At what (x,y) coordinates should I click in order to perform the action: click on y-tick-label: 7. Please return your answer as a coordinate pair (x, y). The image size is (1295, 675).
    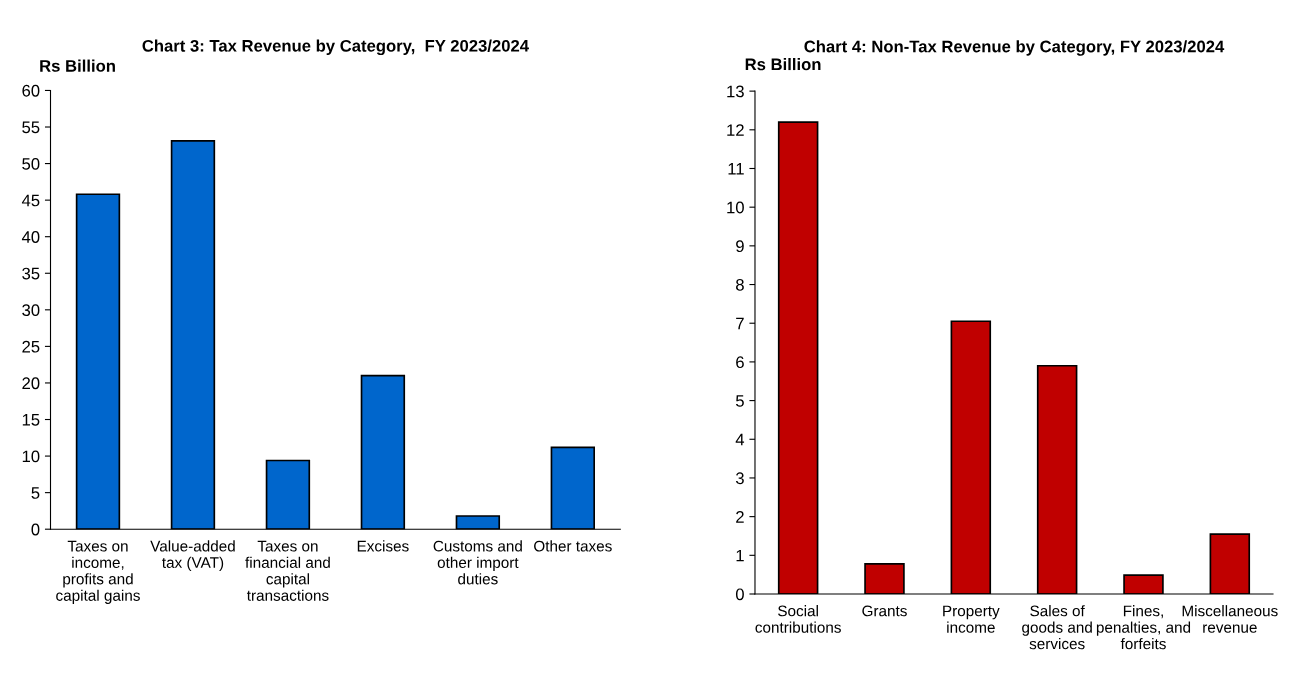
    Looking at the image, I should click on (740, 323).